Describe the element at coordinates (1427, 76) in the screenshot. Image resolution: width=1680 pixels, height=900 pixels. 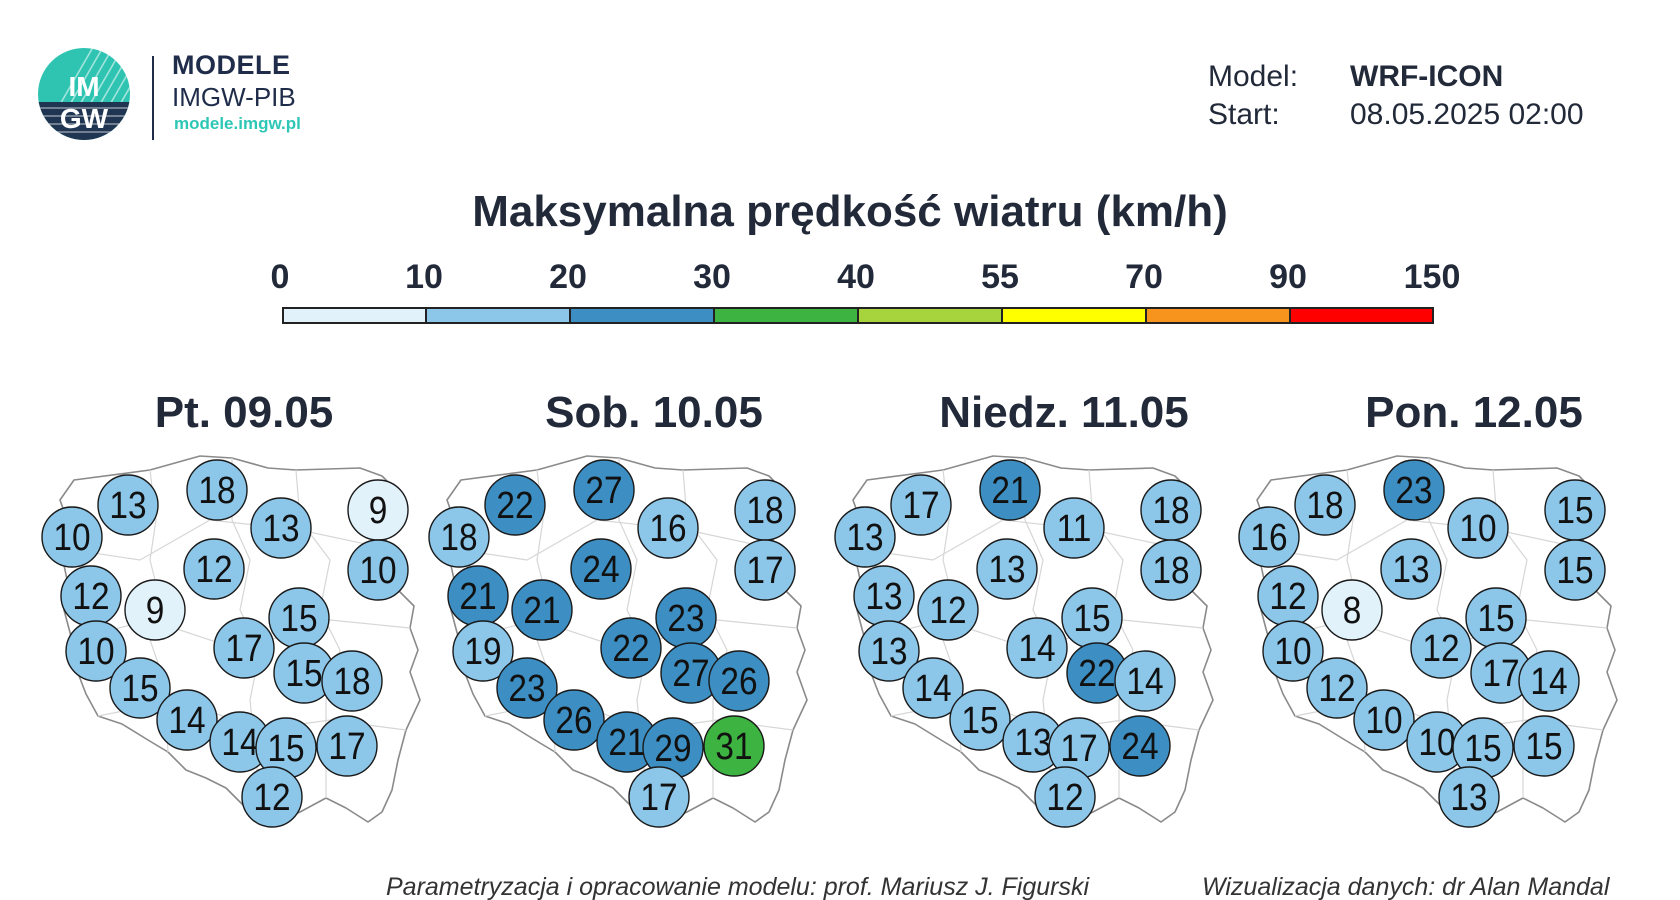
I see `model-value: WRF-ICON` at that location.